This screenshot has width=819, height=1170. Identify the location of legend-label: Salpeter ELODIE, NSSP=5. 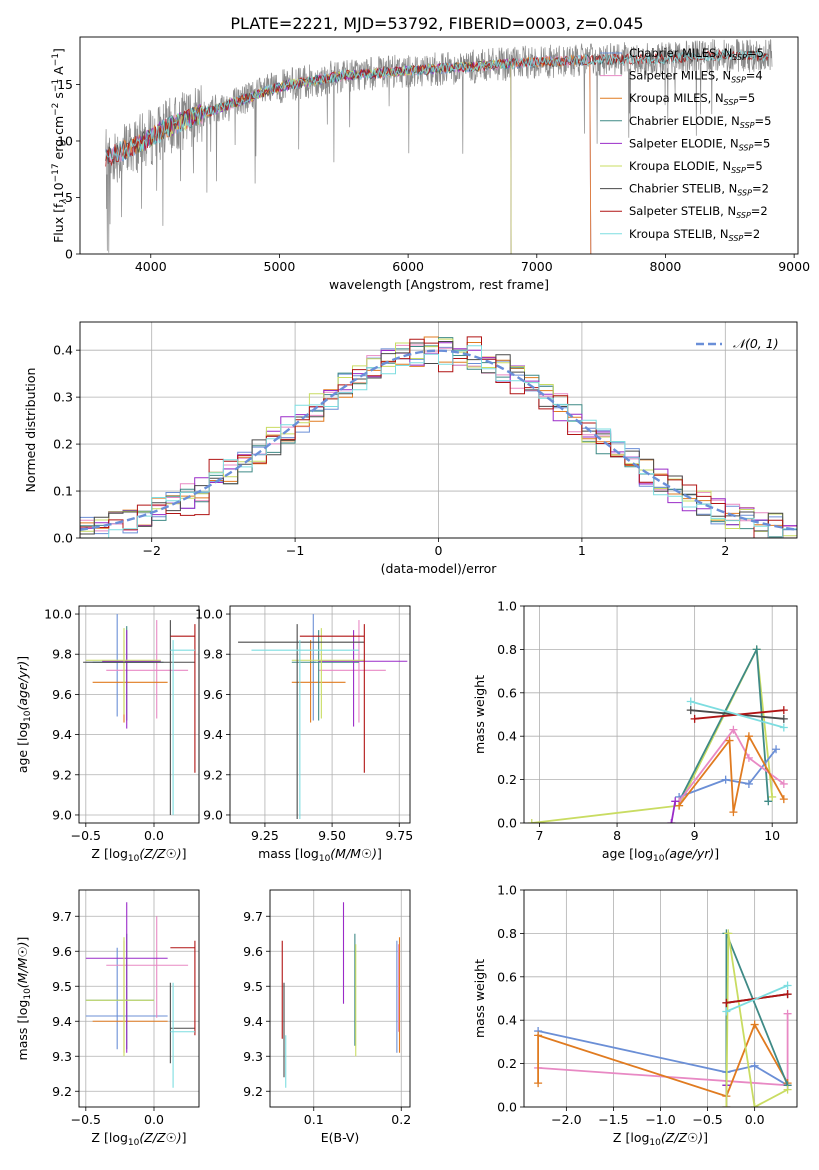
(699, 144).